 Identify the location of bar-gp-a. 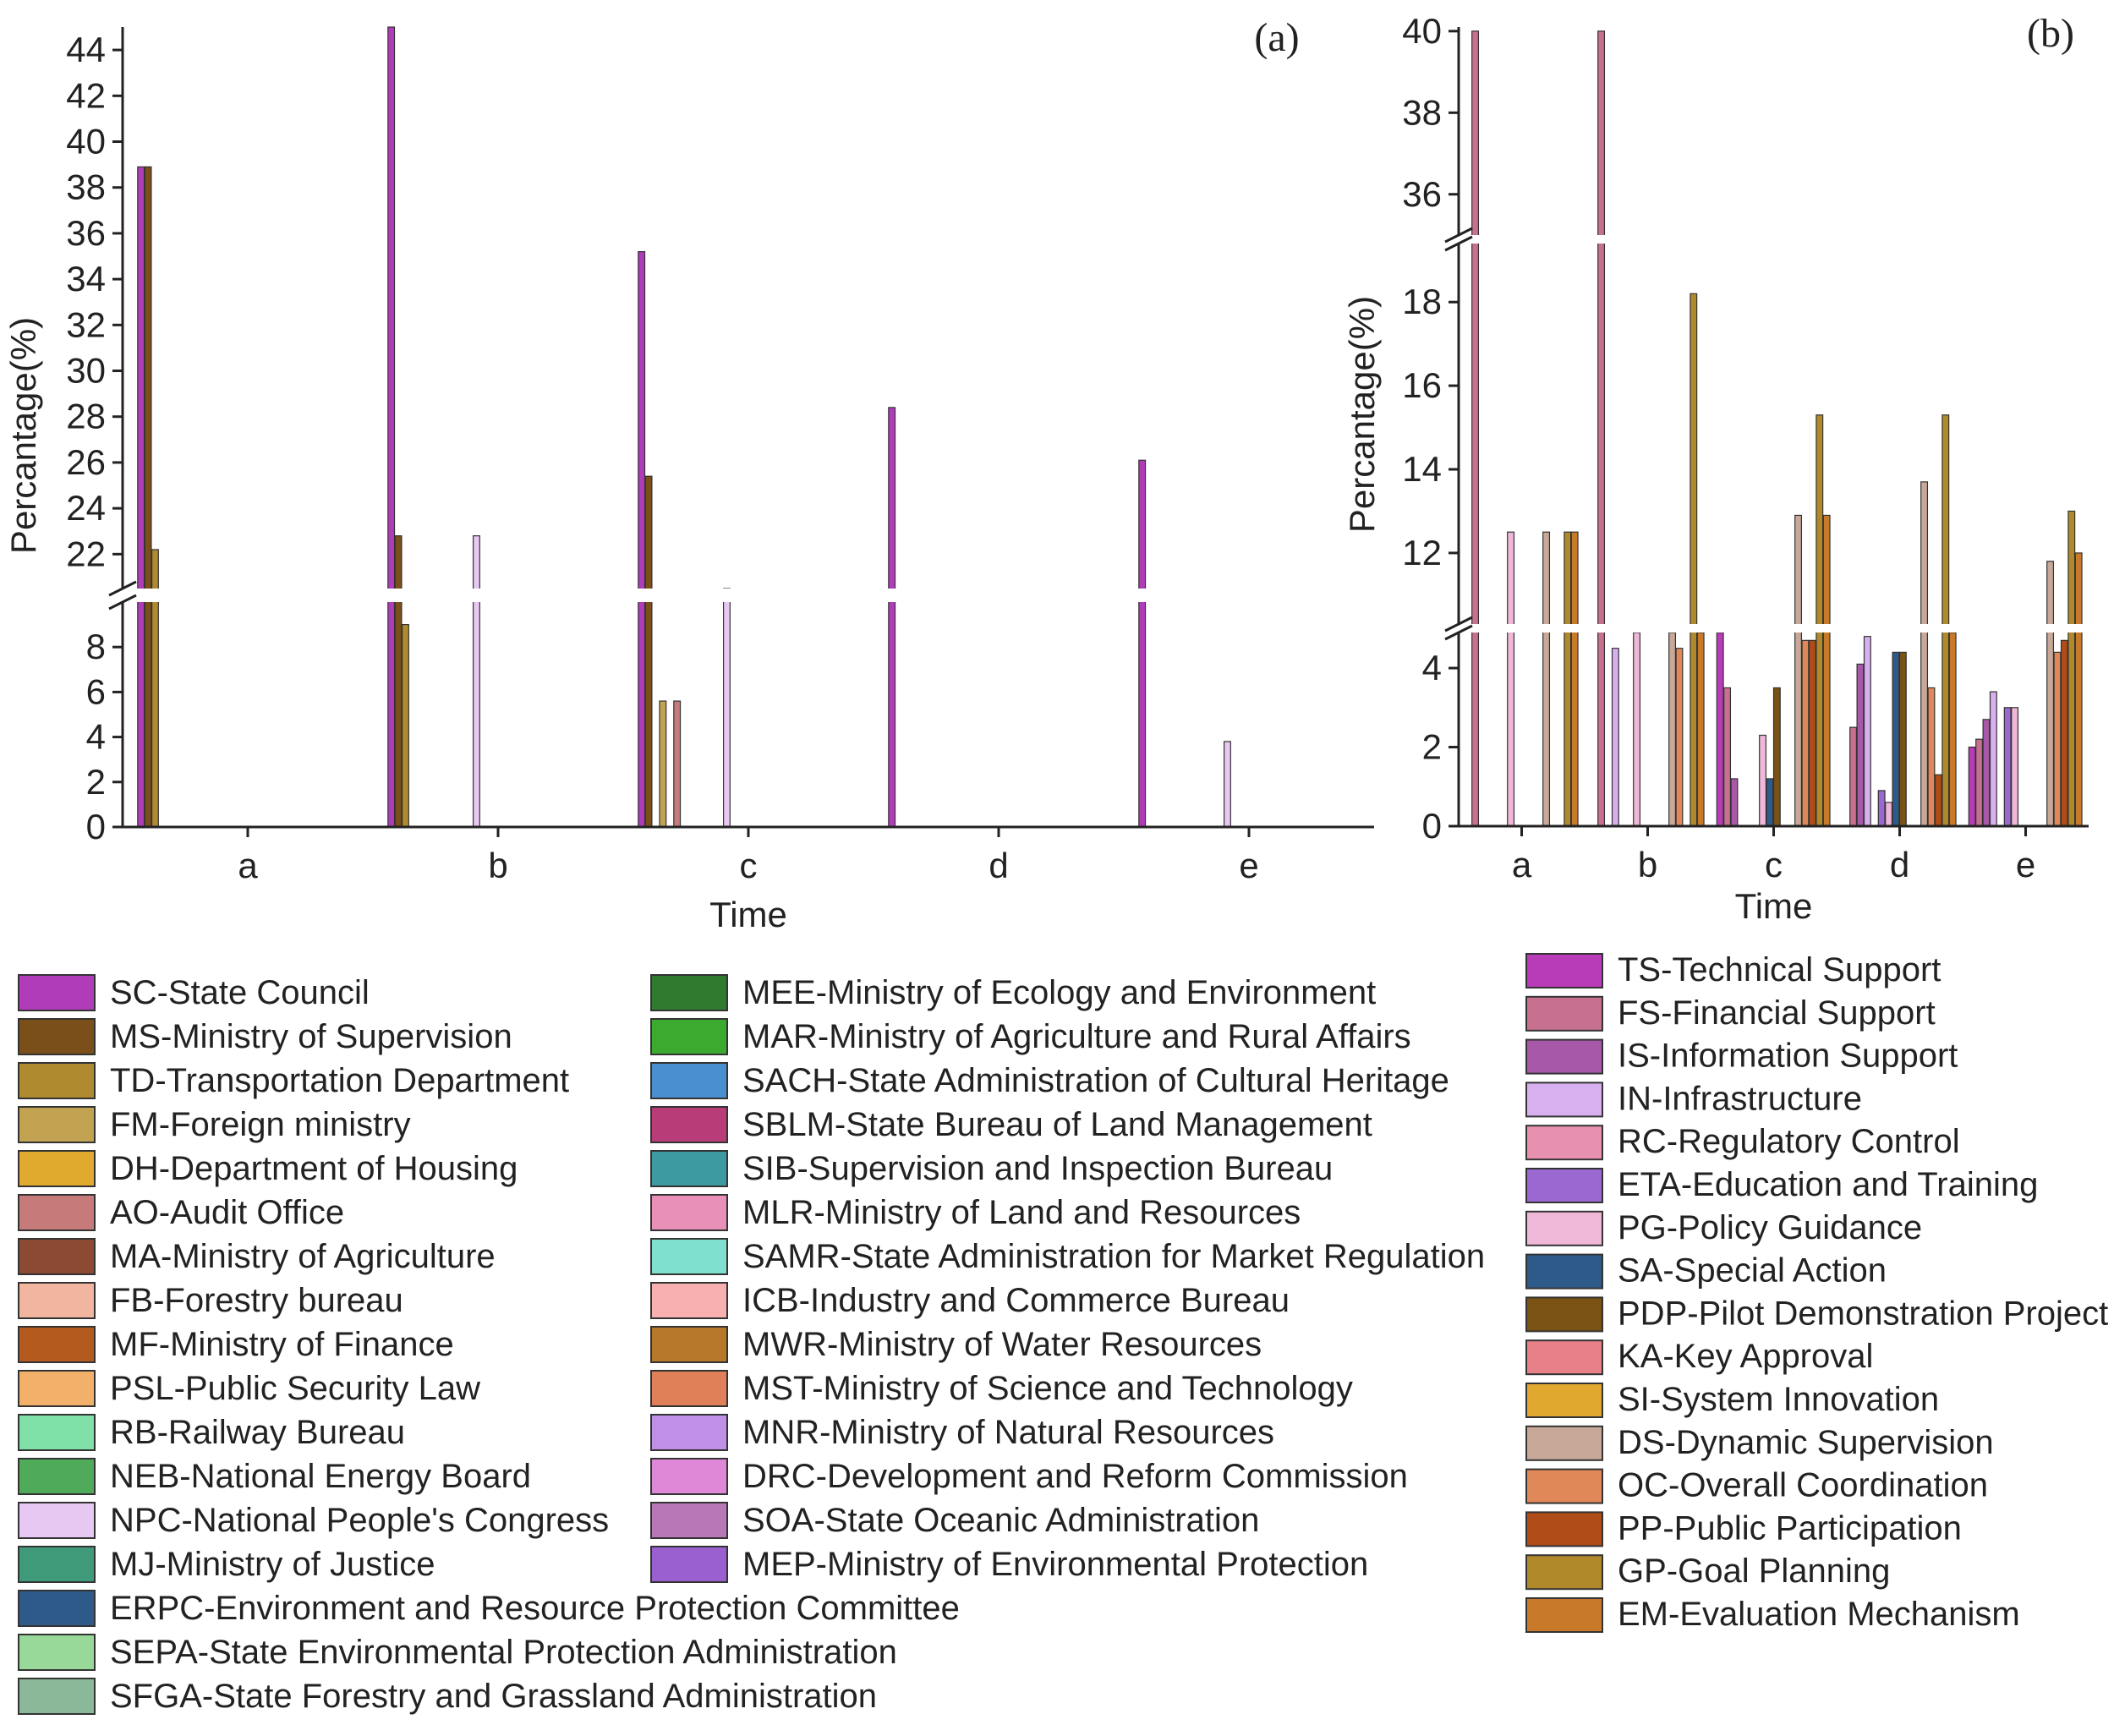
(1568, 679).